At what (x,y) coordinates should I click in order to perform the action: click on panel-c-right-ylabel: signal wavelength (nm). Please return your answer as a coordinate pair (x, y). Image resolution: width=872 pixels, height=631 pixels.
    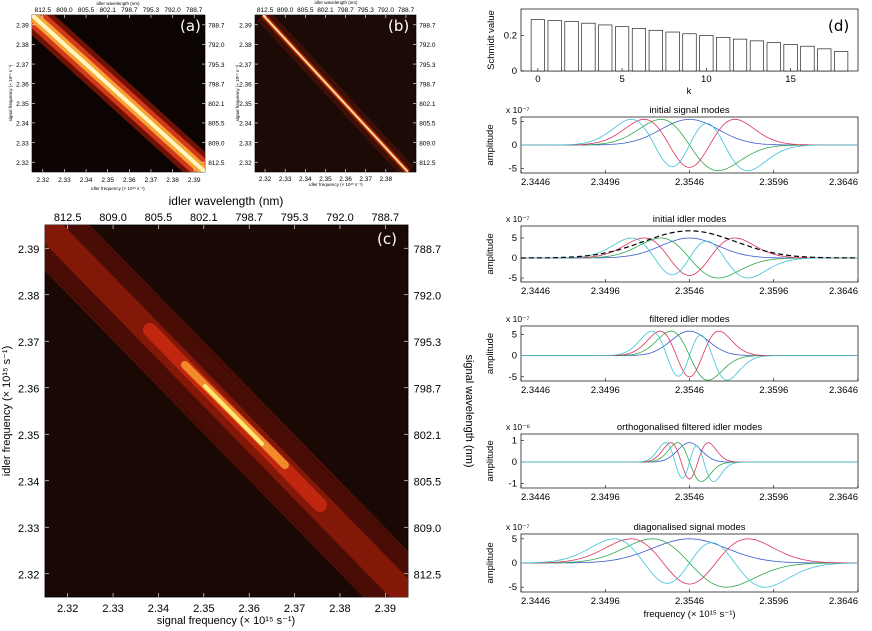
    Looking at the image, I should click on (469, 410).